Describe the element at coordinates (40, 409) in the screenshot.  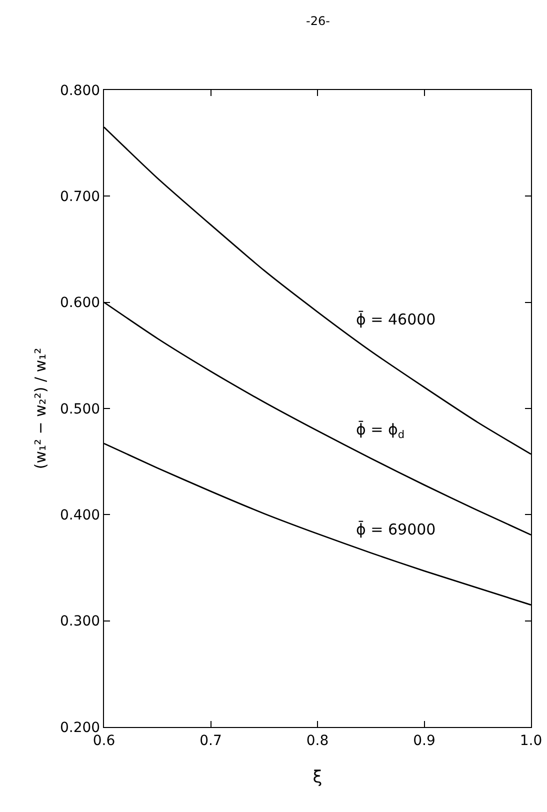
I see `y-axis-title: (w₁² − w₂²) / w₁²` at that location.